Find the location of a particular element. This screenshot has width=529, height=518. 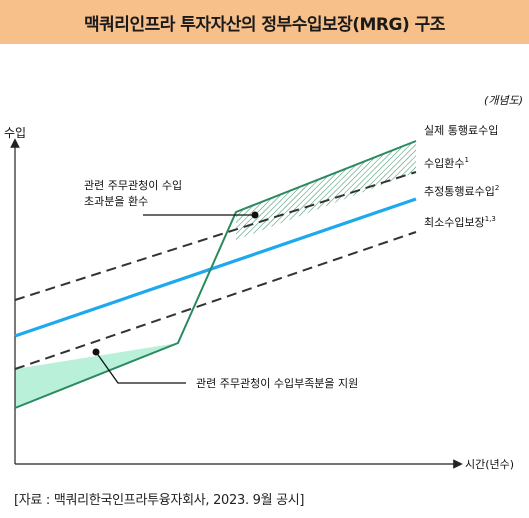

shortfall-callout-line is located at coordinates (140, 367).